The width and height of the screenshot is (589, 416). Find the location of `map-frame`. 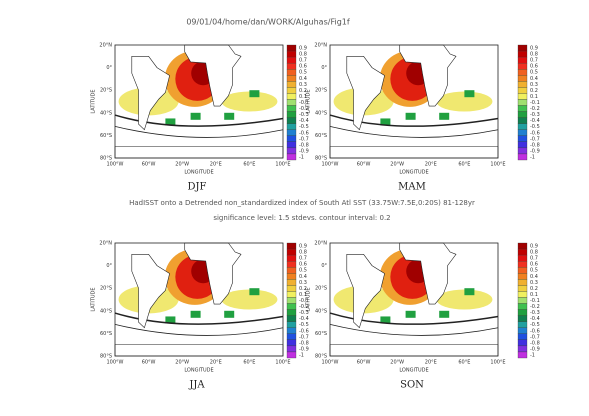

map-frame is located at coordinates (414, 101).